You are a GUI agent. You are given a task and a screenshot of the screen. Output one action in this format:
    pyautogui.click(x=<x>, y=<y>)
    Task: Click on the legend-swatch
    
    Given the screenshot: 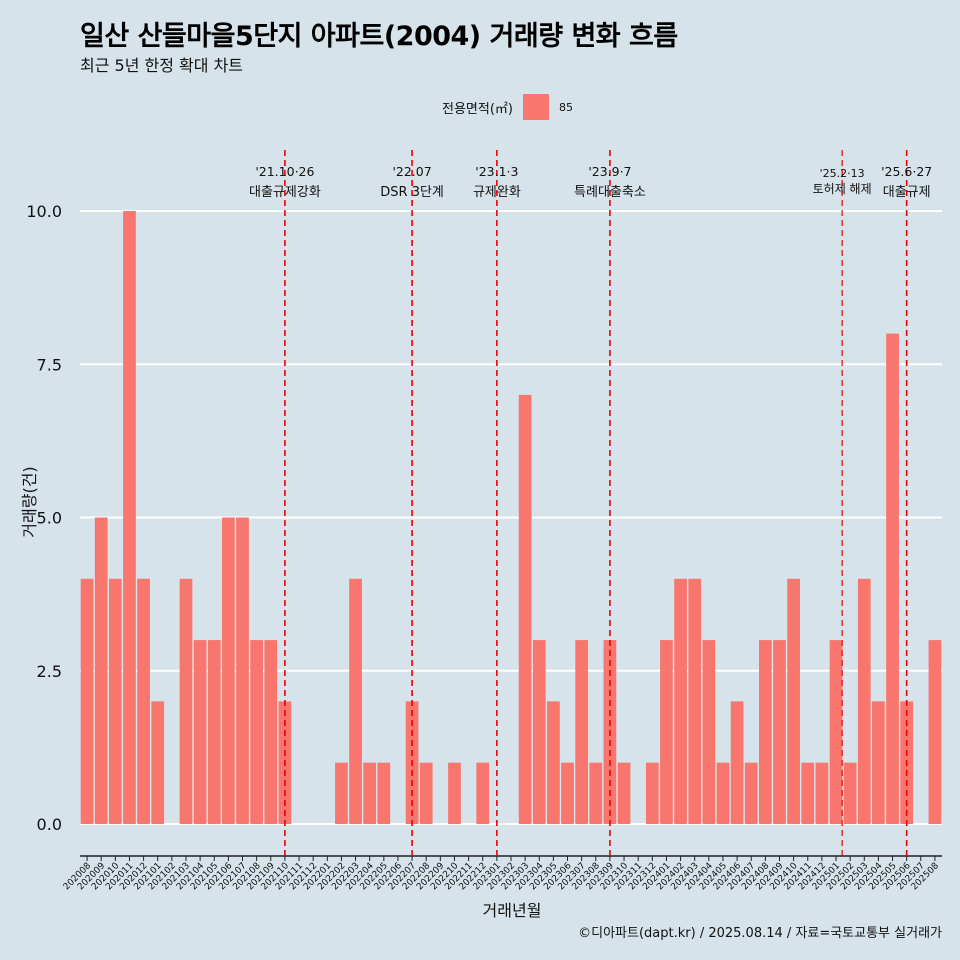 What is the action you would take?
    pyautogui.click(x=535, y=107)
    